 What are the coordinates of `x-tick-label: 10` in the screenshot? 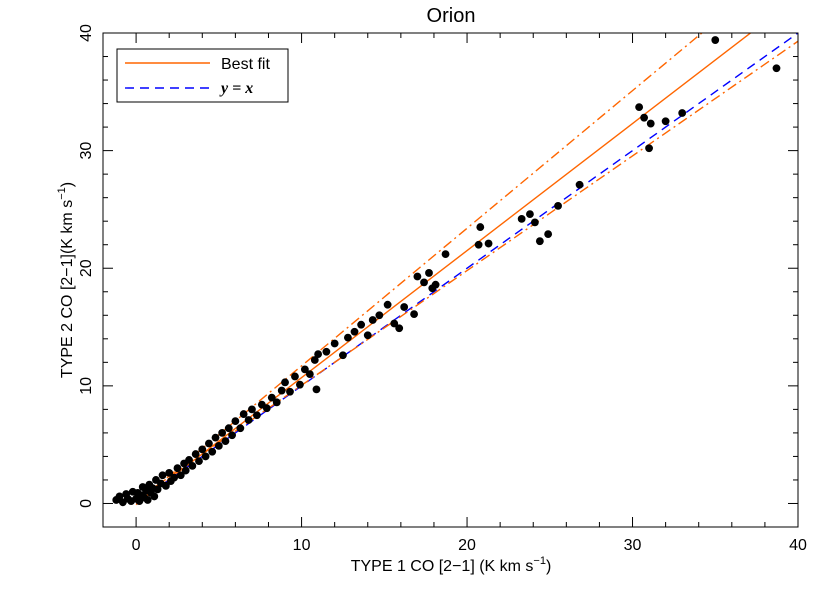 It's located at (302, 545).